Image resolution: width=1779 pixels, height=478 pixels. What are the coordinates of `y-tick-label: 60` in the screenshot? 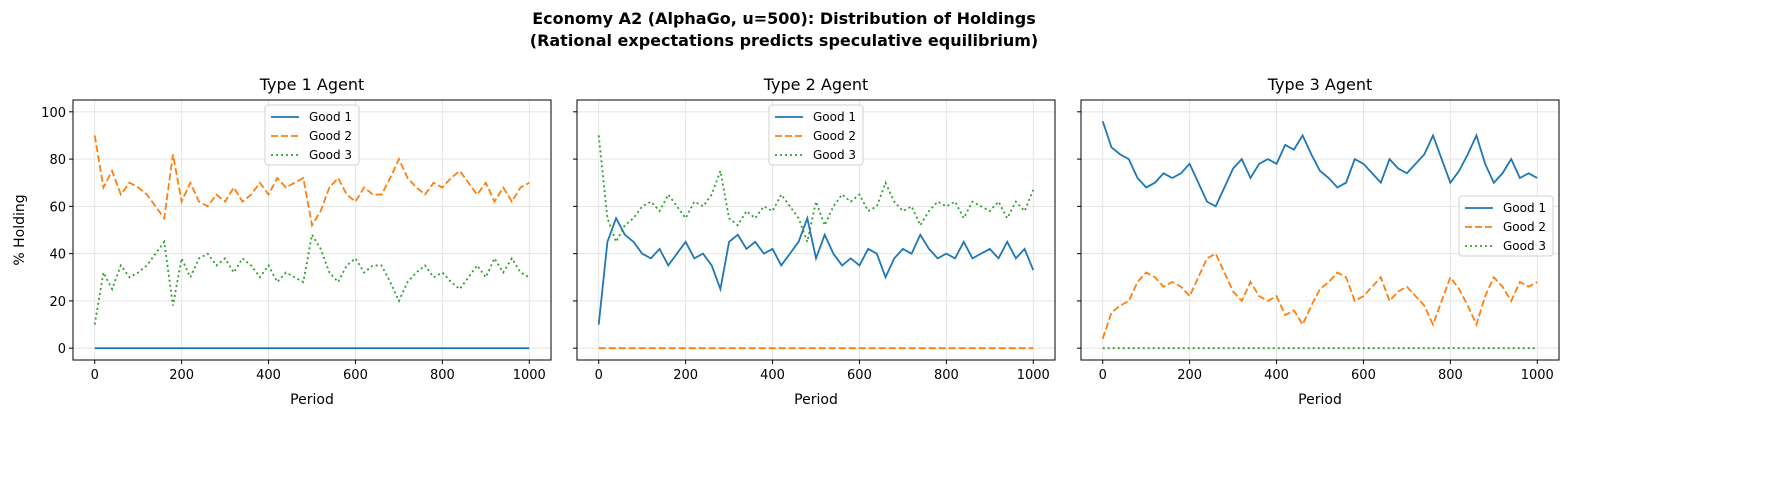 It's located at (57, 207).